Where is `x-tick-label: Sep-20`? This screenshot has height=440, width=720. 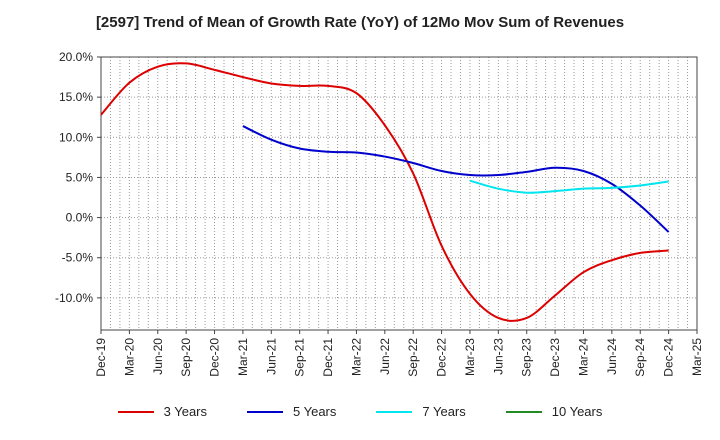
x-tick-label: Sep-20 is located at coordinates (186, 357).